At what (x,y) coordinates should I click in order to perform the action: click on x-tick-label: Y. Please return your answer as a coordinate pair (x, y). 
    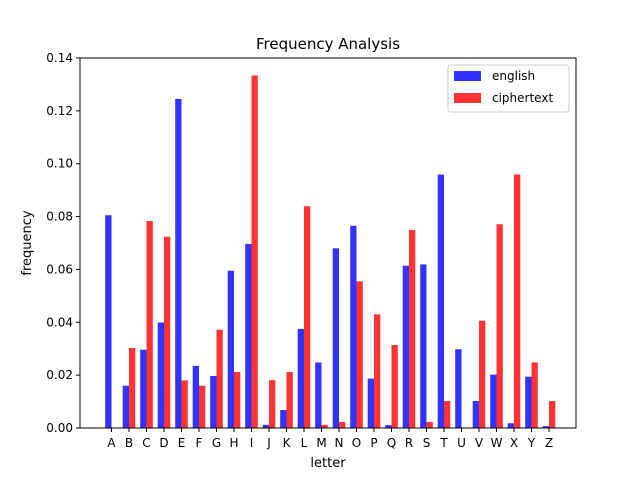
    Looking at the image, I should click on (531, 443).